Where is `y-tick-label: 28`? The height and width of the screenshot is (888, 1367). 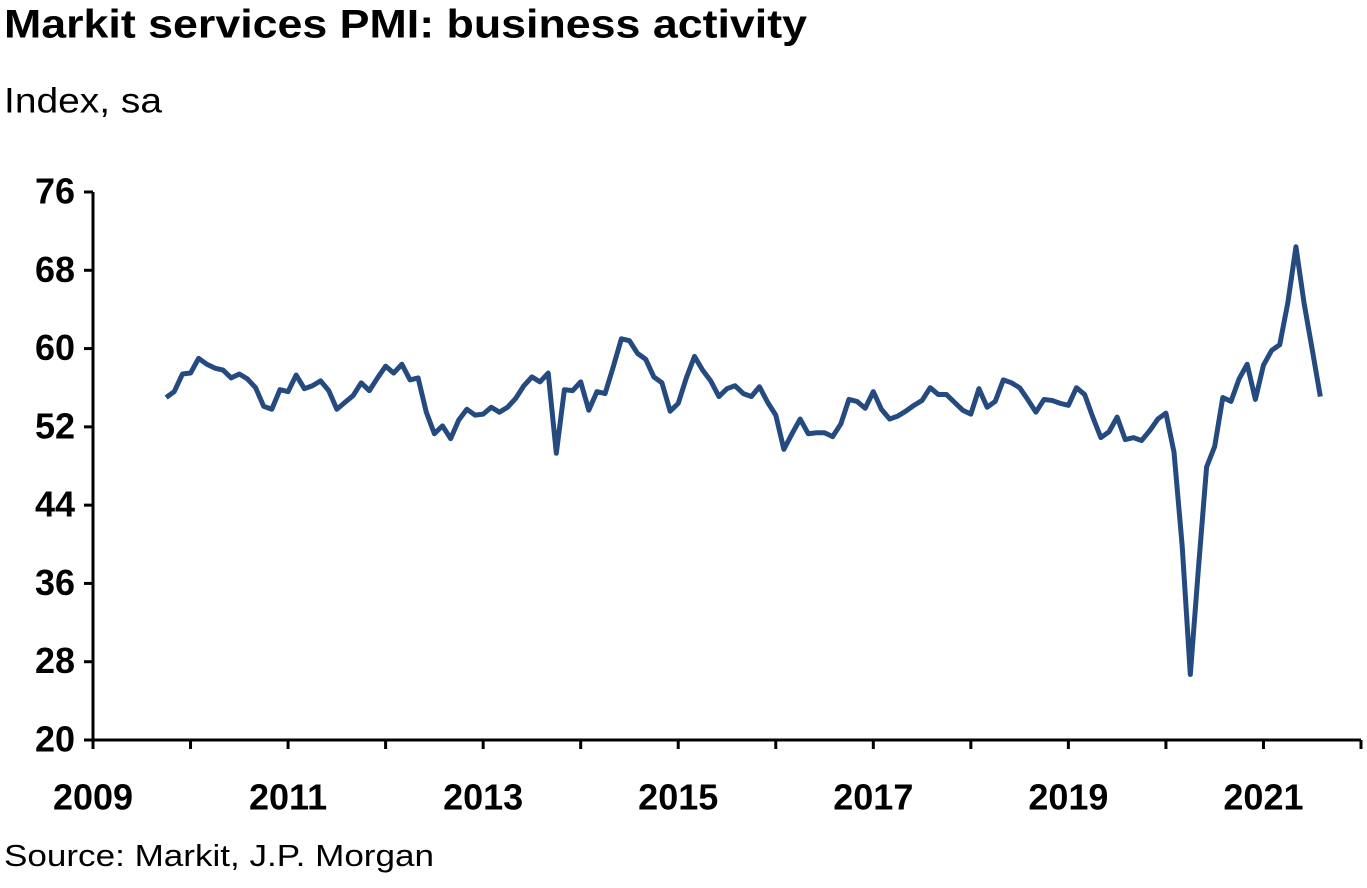 y-tick-label: 28 is located at coordinates (55, 660).